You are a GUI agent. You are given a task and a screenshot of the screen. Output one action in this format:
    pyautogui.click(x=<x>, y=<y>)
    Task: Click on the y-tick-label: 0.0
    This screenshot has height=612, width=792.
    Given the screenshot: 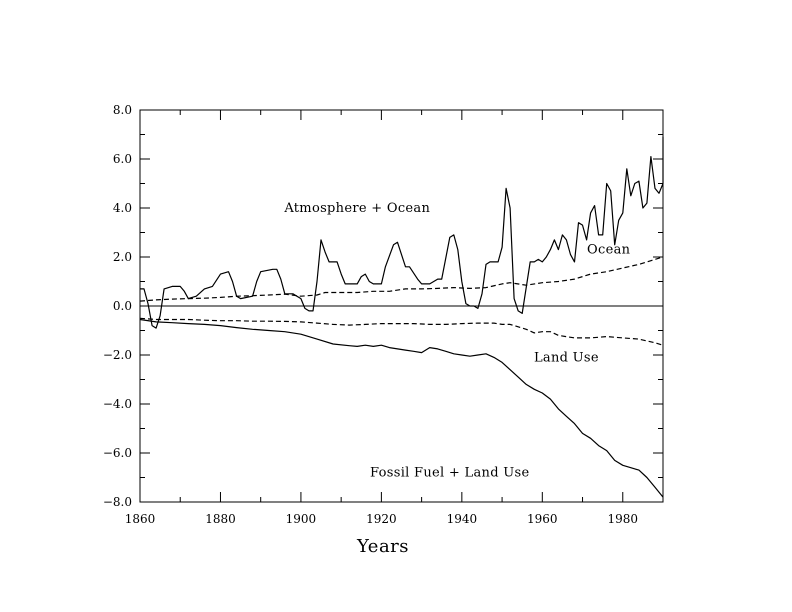 What is the action you would take?
    pyautogui.click(x=122, y=306)
    